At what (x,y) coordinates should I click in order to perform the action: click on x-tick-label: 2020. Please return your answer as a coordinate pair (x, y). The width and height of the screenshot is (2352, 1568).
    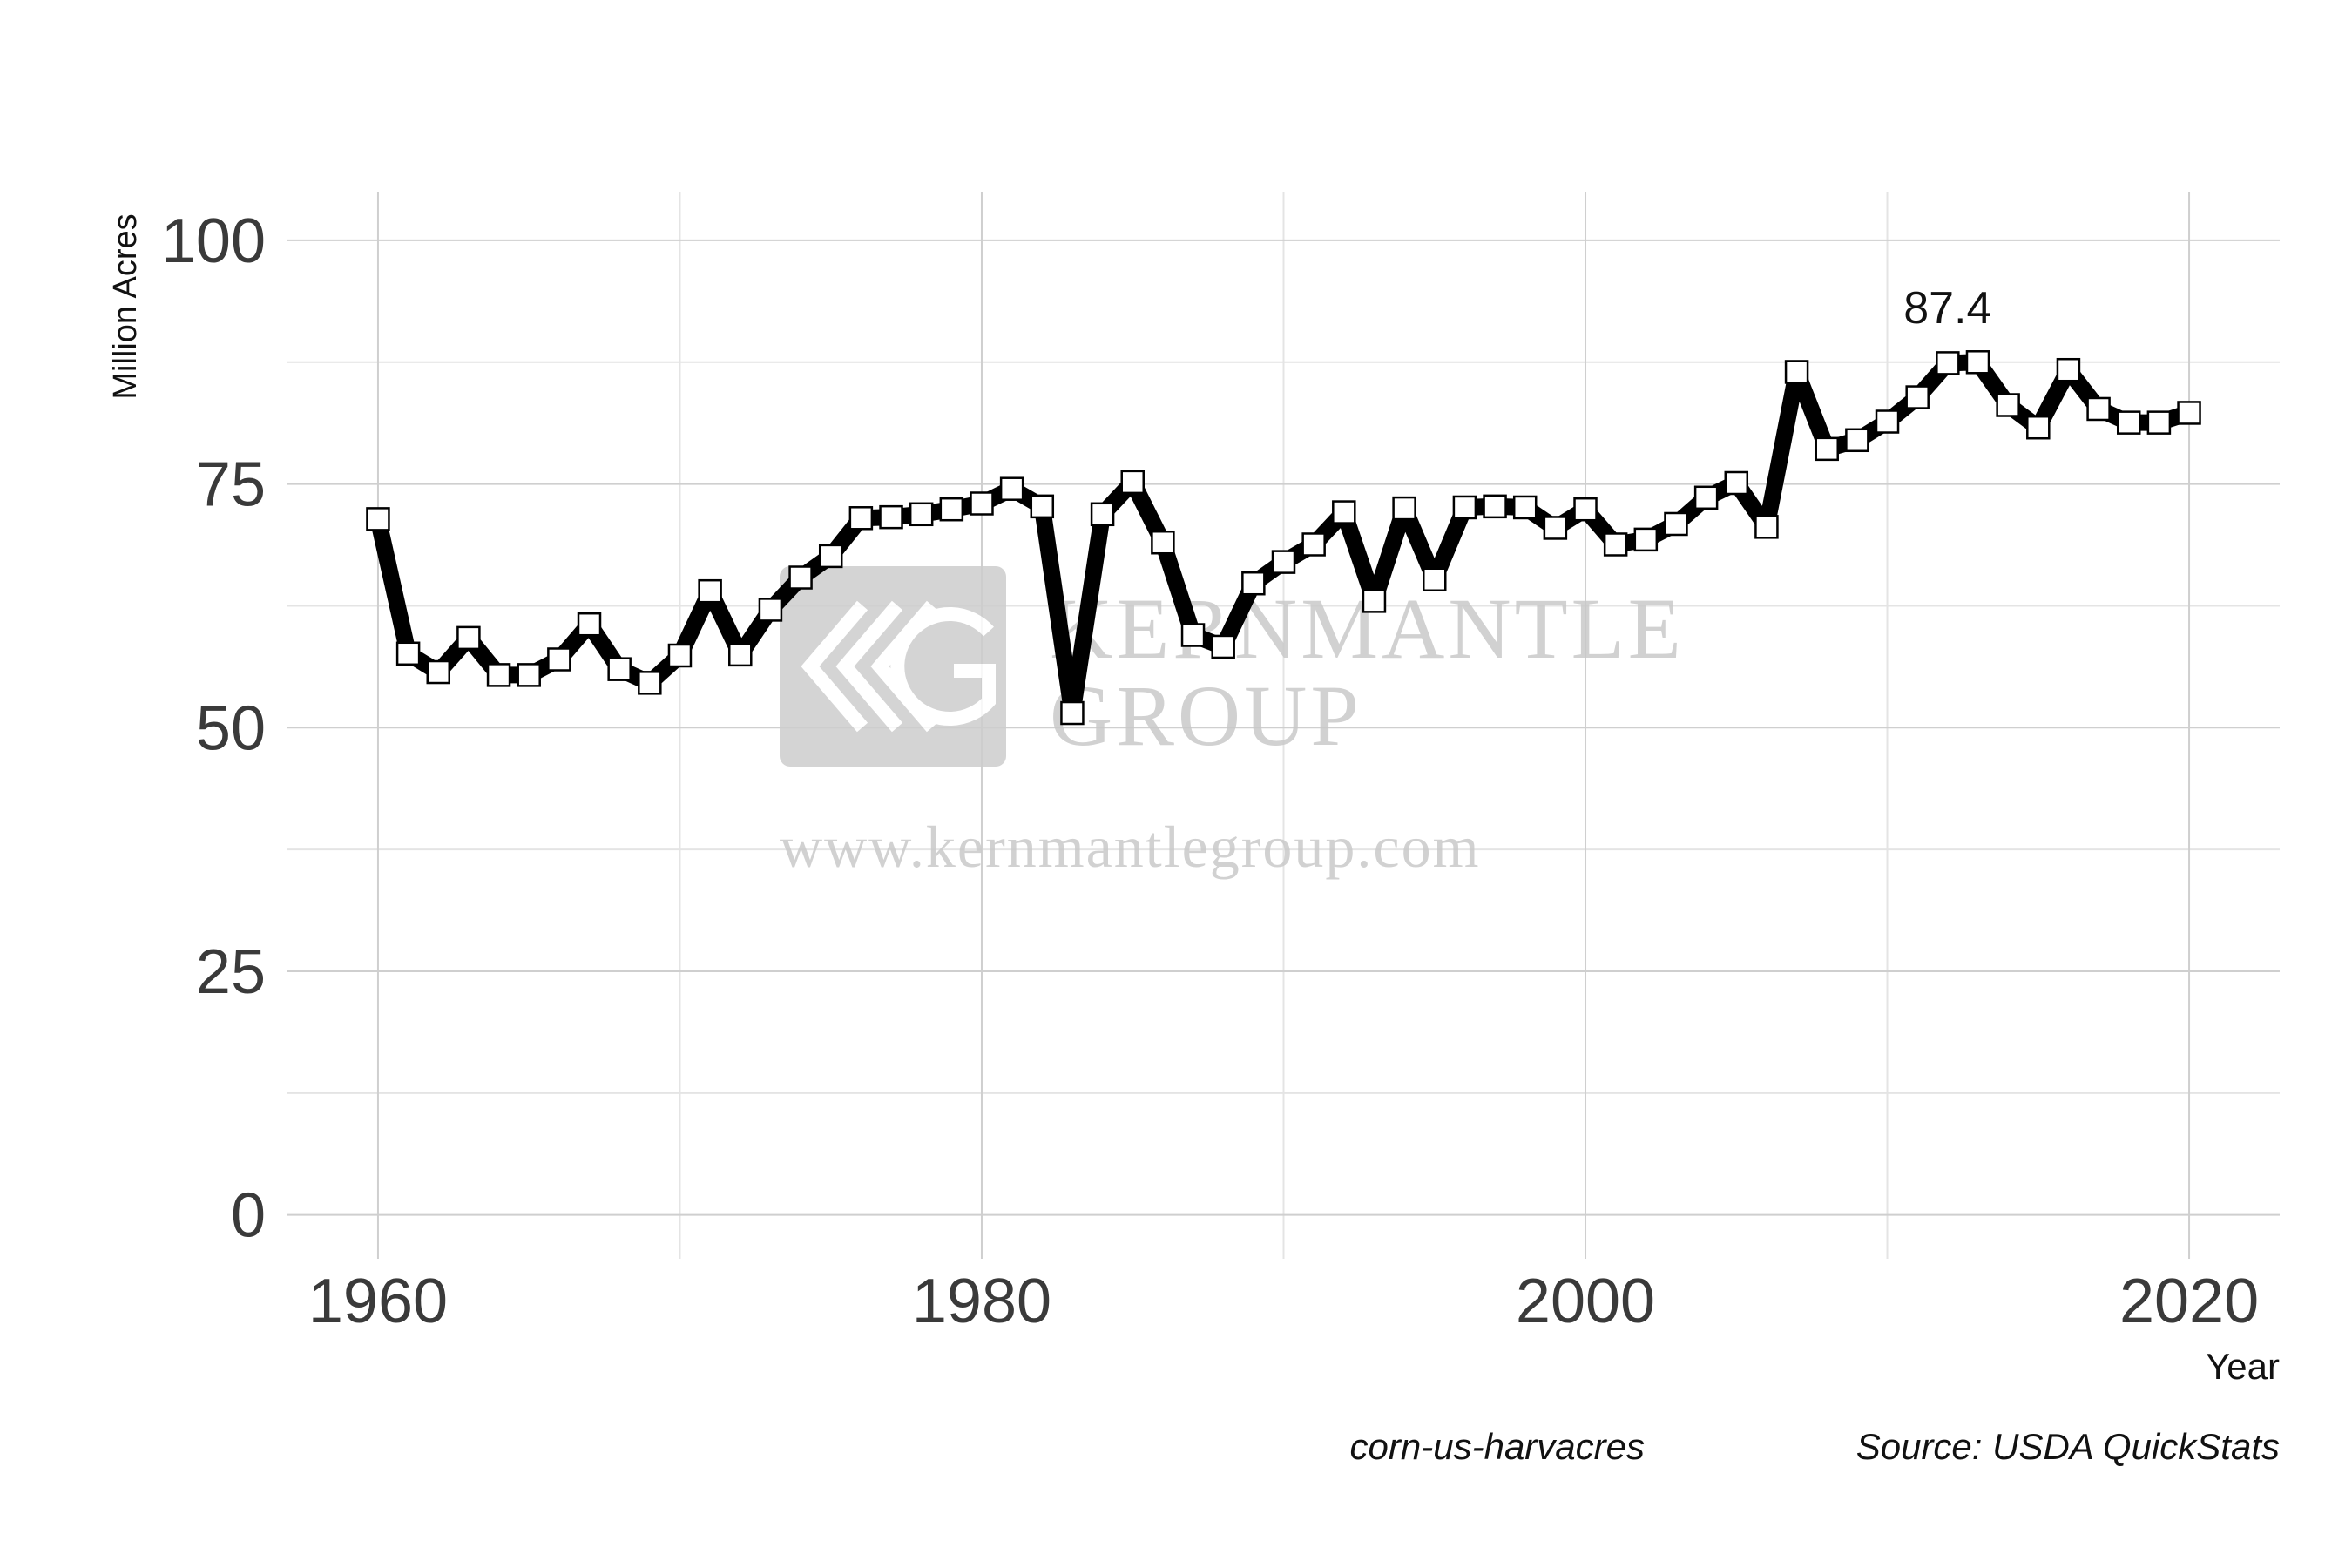
    Looking at the image, I should click on (2189, 1301).